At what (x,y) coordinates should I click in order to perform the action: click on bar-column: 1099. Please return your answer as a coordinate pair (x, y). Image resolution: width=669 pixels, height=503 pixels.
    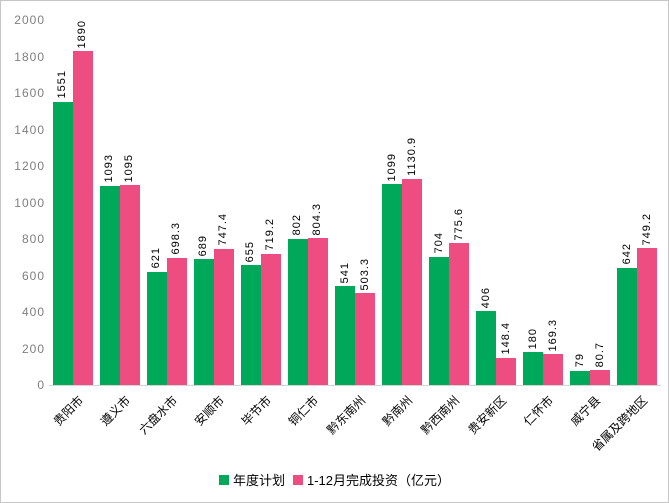
    Looking at the image, I should click on (392, 202).